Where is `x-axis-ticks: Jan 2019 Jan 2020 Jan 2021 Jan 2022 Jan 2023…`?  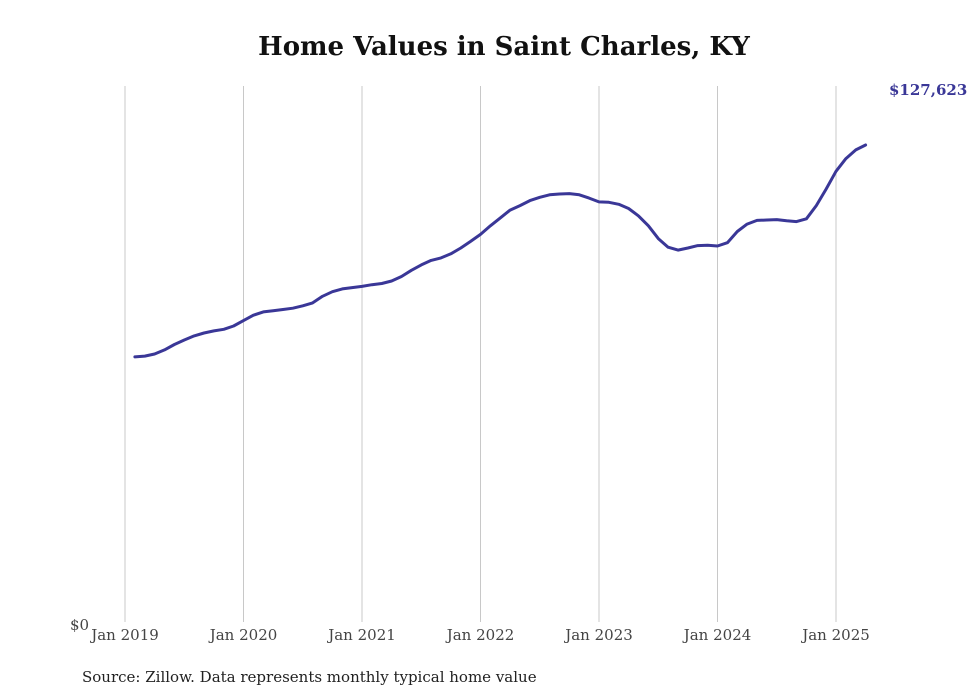
x-axis-ticks: Jan 2019 Jan 2020 Jan 2021 Jan 2022 Jan 2023… is located at coordinates (479, 635).